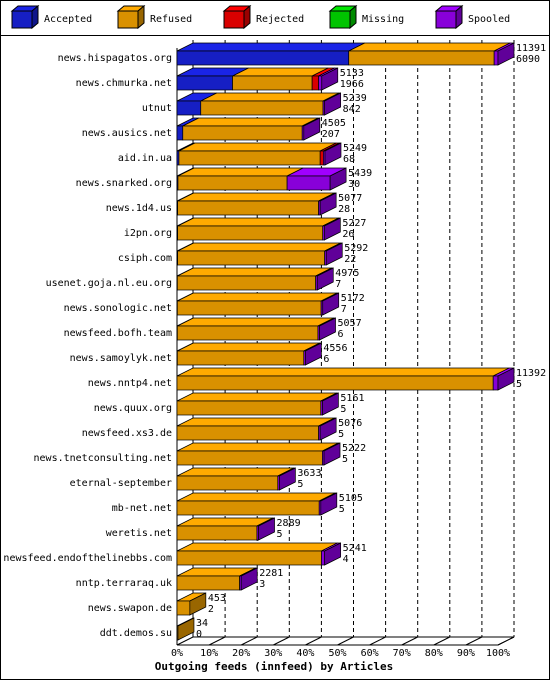 This screenshot has height=680, width=550. I want to click on value-label: 6090, so click(528, 59).